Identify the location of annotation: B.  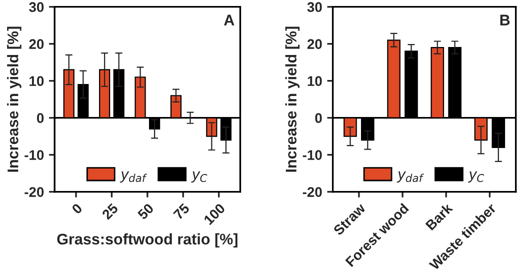
(505, 20).